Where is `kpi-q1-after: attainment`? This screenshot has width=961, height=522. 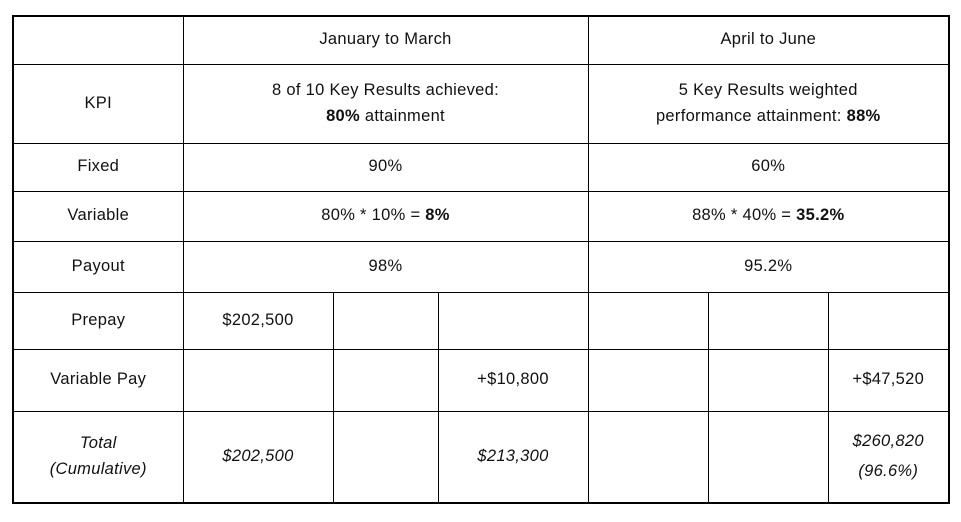 kpi-q1-after: attainment is located at coordinates (402, 115).